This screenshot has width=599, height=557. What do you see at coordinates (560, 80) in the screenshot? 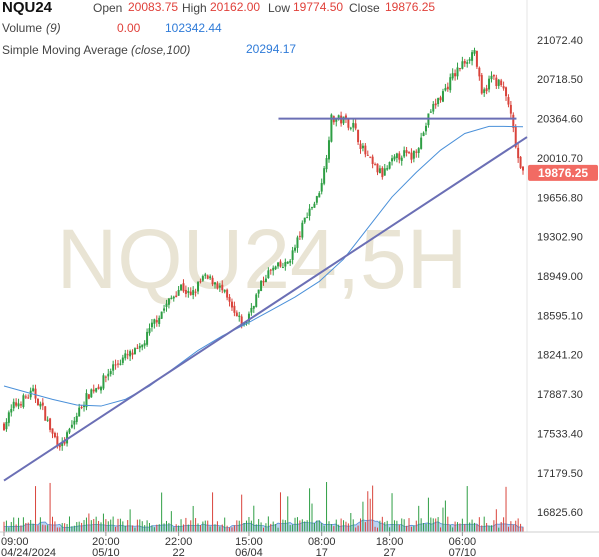
I see `y-tick-label: 20718.50` at bounding box center [560, 80].